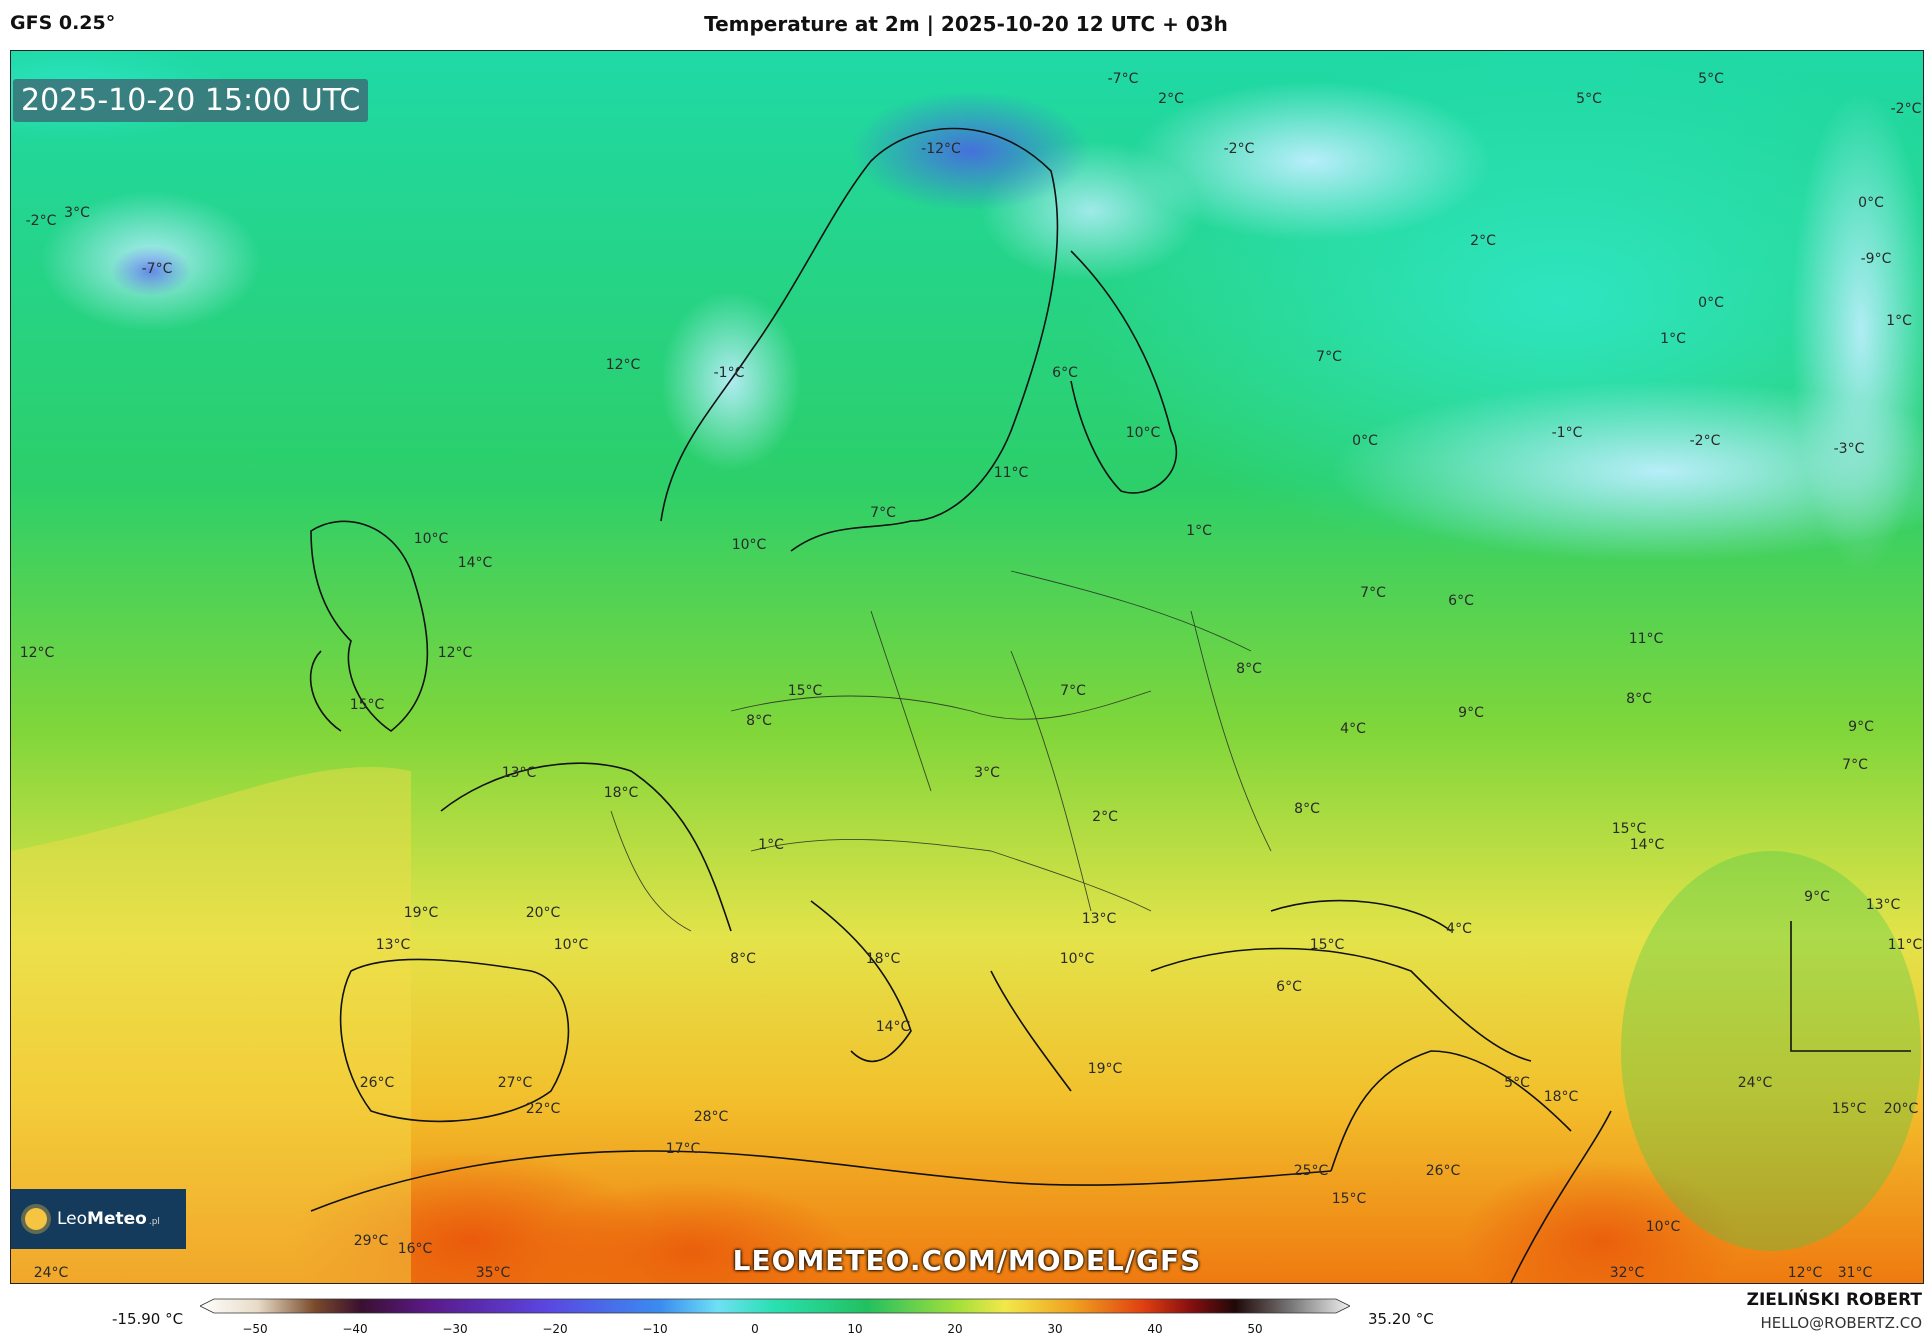 The height and width of the screenshot is (1338, 1932). I want to click on scale-tick-label: −50, so click(255, 1329).